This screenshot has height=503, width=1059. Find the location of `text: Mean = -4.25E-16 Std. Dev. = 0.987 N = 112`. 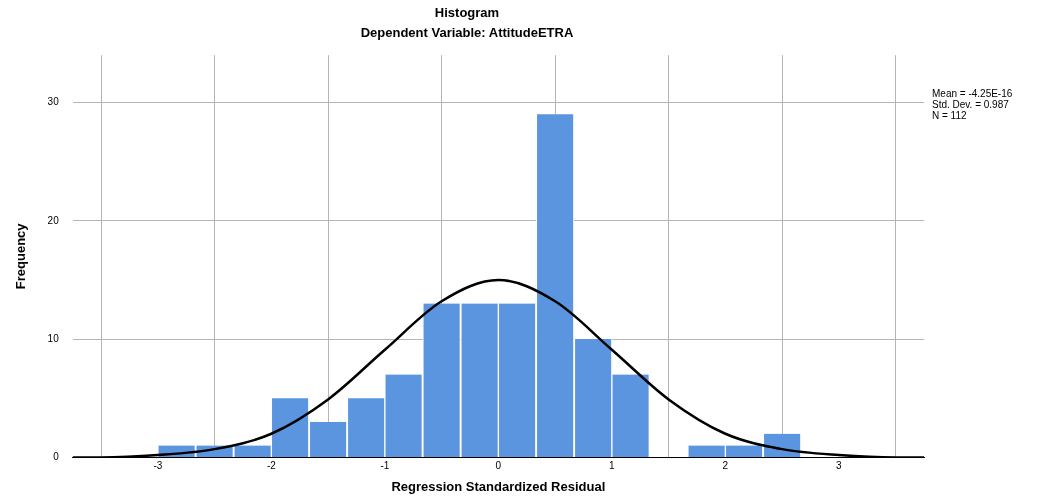

text: Mean = -4.25E-16 Std. Dev. = 0.987 N = 112 is located at coordinates (972, 104).